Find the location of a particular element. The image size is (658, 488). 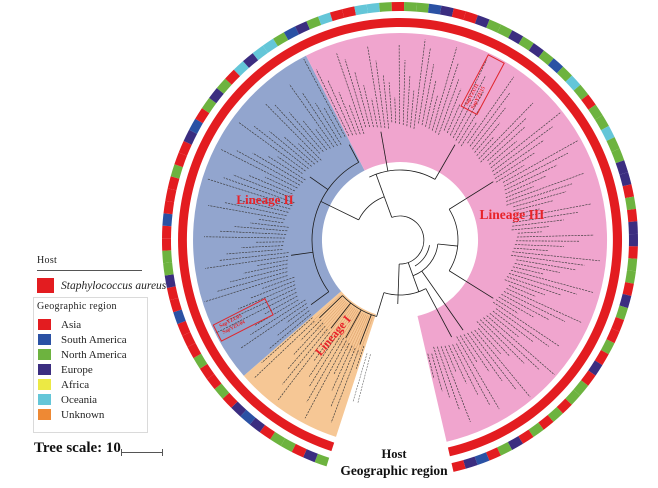

legend-label: South America is located at coordinates (94, 339).